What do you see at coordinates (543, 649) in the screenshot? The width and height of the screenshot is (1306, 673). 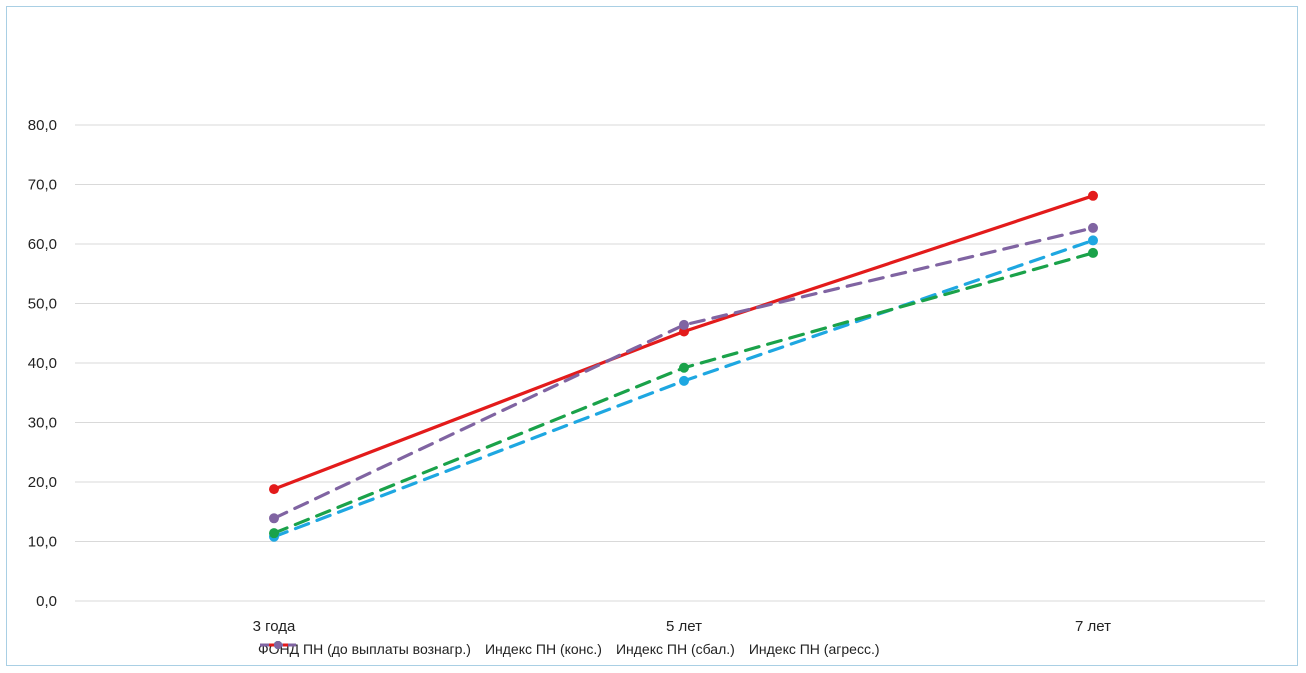 I see `legend-label: Индекс ПН (конс.)` at bounding box center [543, 649].